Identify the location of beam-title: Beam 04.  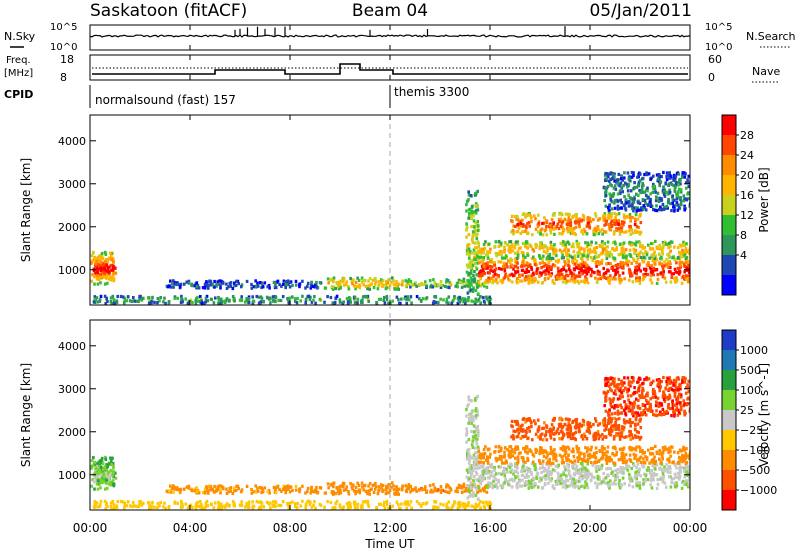
(390, 11).